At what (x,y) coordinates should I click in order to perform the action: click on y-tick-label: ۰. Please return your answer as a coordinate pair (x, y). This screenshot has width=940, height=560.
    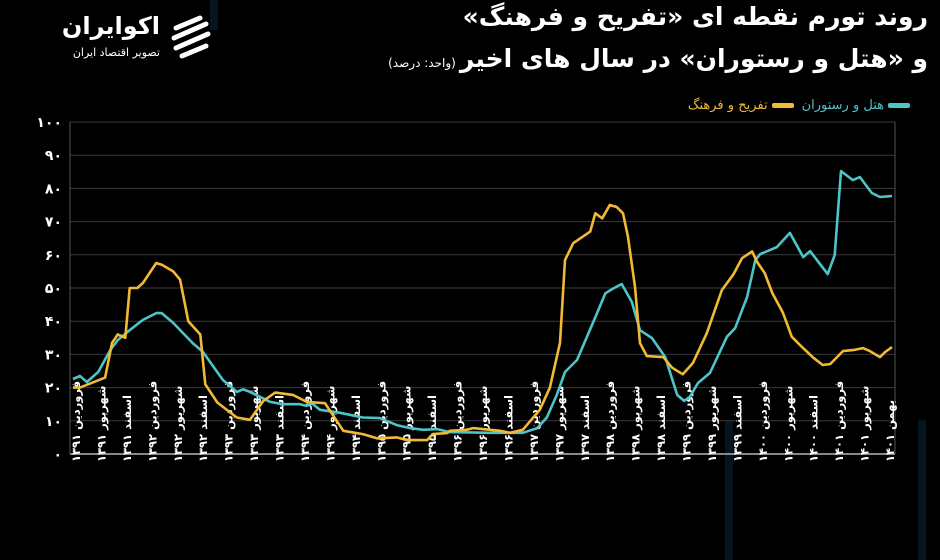
    Looking at the image, I should click on (57, 455).